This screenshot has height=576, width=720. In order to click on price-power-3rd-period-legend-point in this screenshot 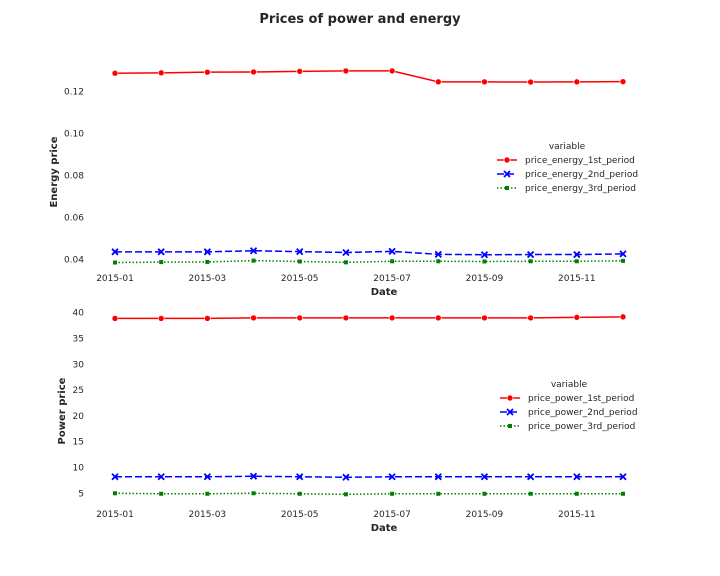, I will do `click(510, 426)`.